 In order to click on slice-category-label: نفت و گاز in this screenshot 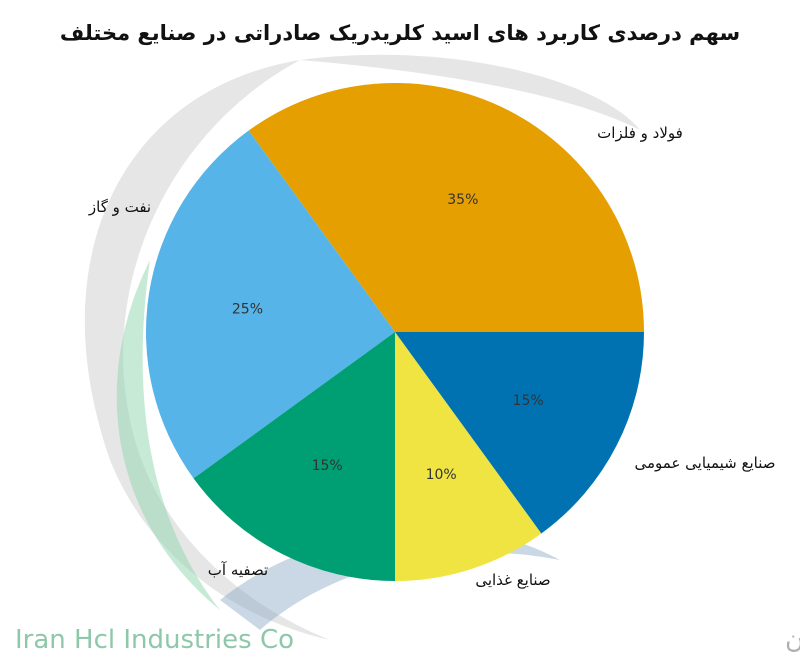, I will do `click(119, 207)`.